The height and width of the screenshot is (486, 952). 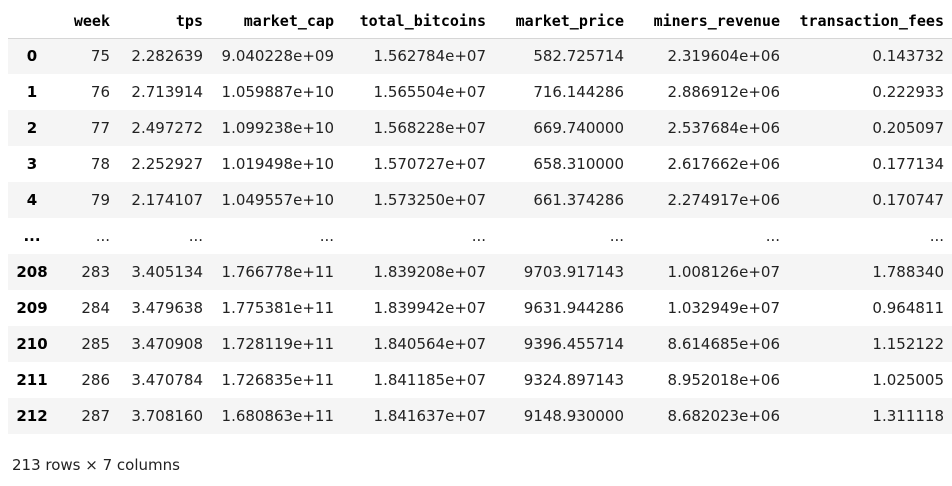 I want to click on cell-miners-revenue: 1.008126e+07, so click(x=723, y=272).